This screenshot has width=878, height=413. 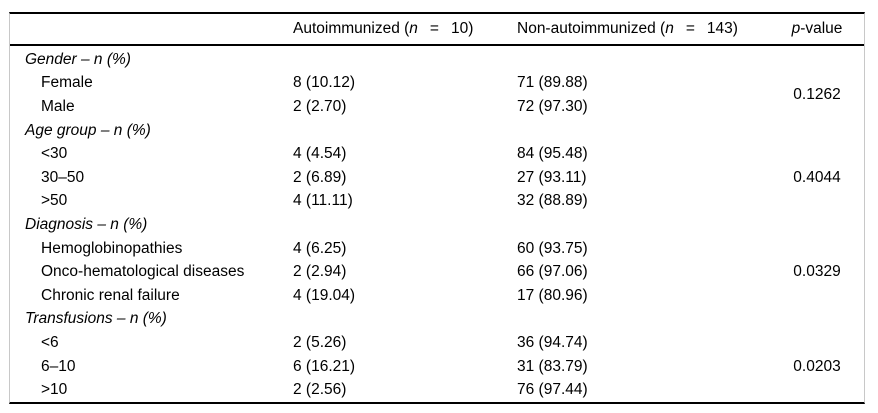 What do you see at coordinates (552, 272) in the screenshot?
I see `non-autoimmunized-value: 66 (97.06)` at bounding box center [552, 272].